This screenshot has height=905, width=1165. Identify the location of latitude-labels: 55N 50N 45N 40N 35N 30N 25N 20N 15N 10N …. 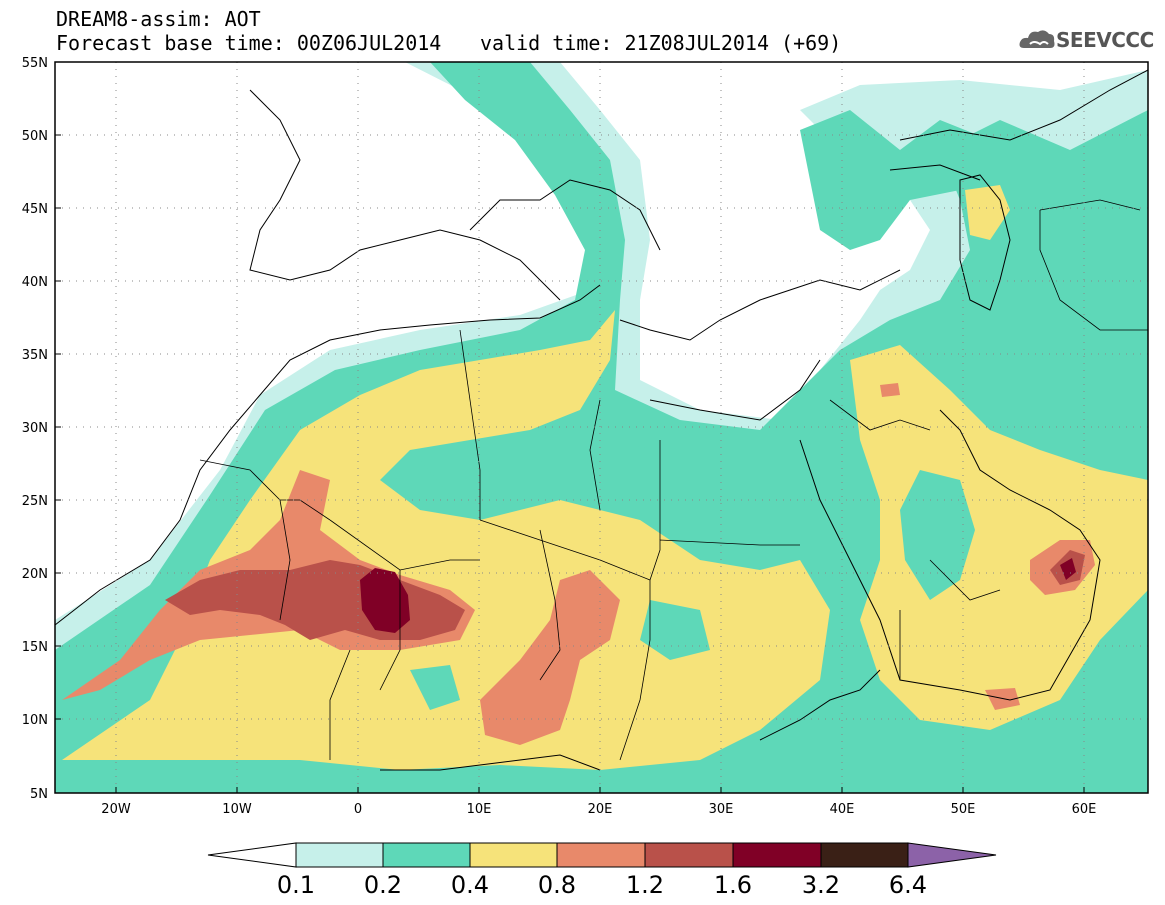
(35, 429).